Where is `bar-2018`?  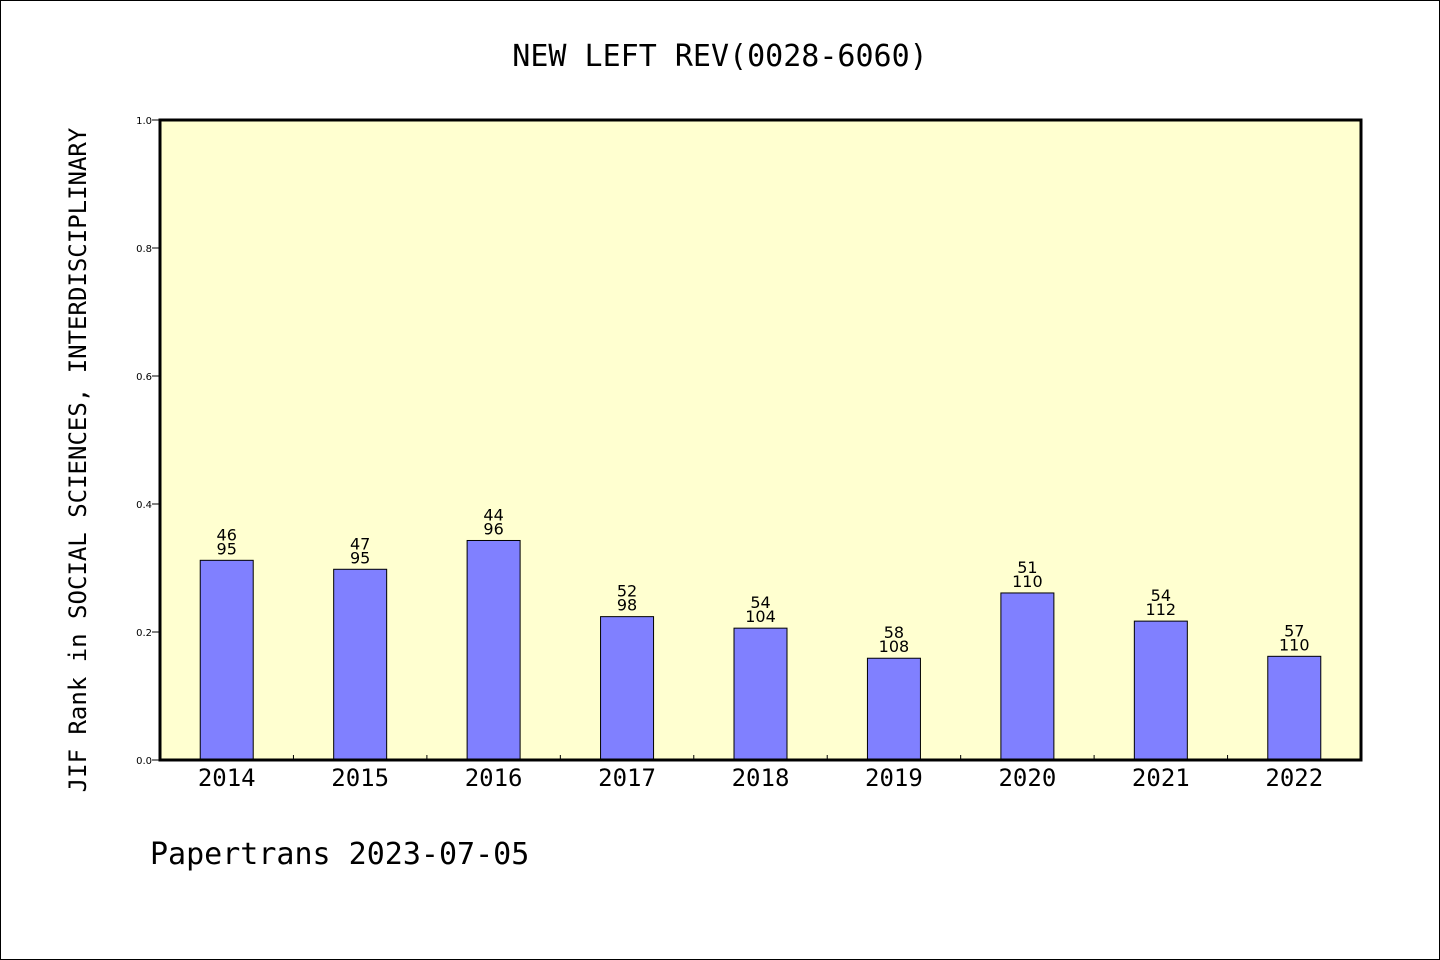 bar-2018 is located at coordinates (760, 694).